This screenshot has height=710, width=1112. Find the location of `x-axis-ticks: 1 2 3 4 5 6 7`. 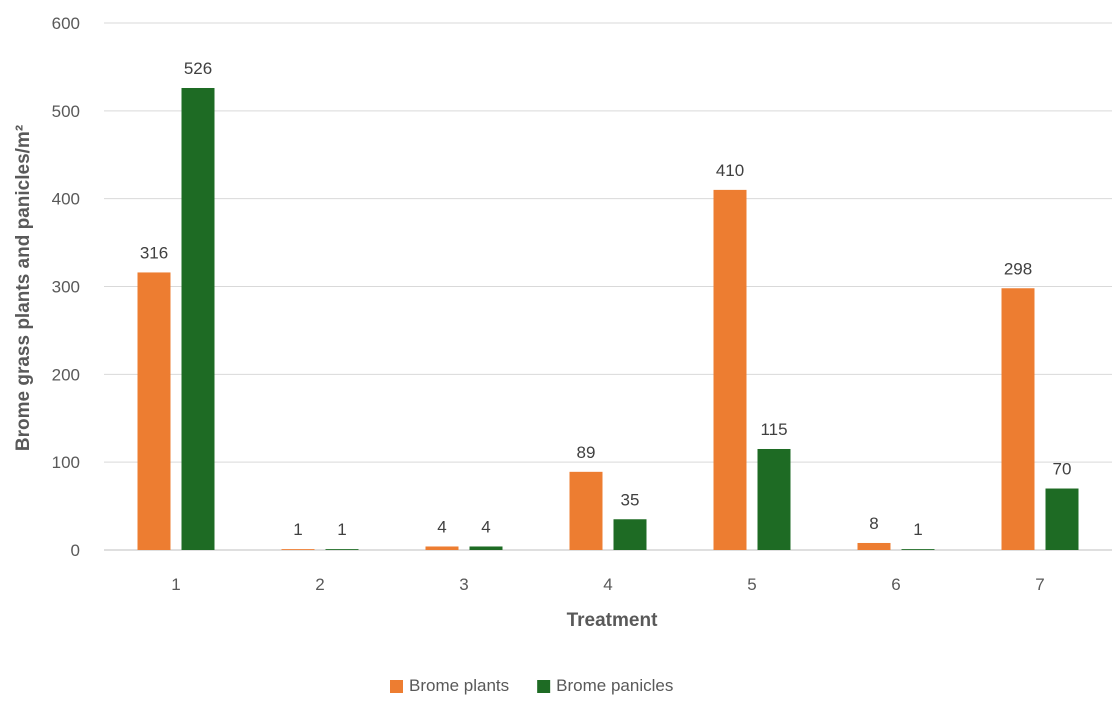

x-axis-ticks: 1 2 3 4 5 6 7 is located at coordinates (607, 584).